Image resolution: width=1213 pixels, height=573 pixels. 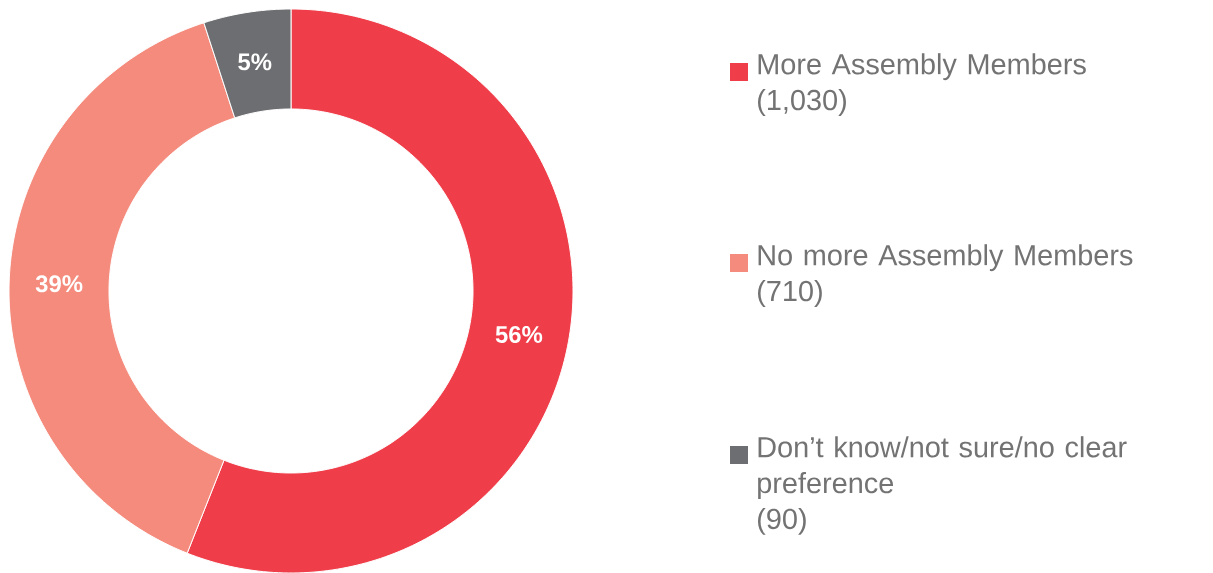 I want to click on text: (710), so click(x=790, y=293).